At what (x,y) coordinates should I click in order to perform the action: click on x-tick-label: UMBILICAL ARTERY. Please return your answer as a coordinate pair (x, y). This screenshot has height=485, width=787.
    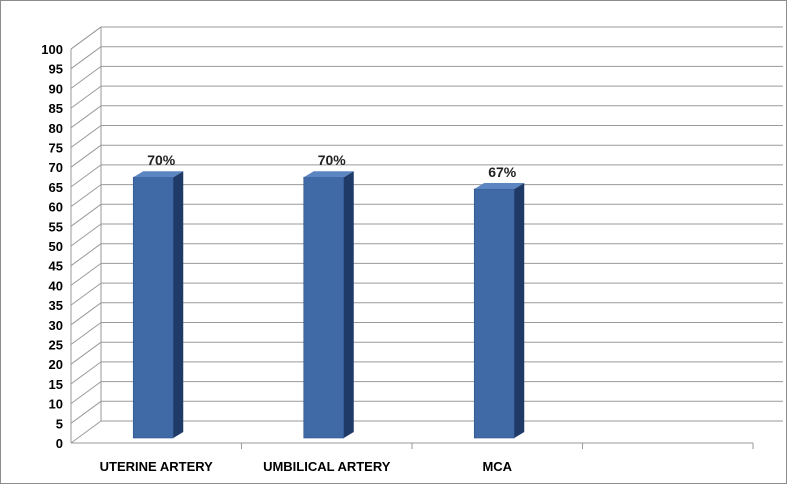
    Looking at the image, I should click on (327, 466).